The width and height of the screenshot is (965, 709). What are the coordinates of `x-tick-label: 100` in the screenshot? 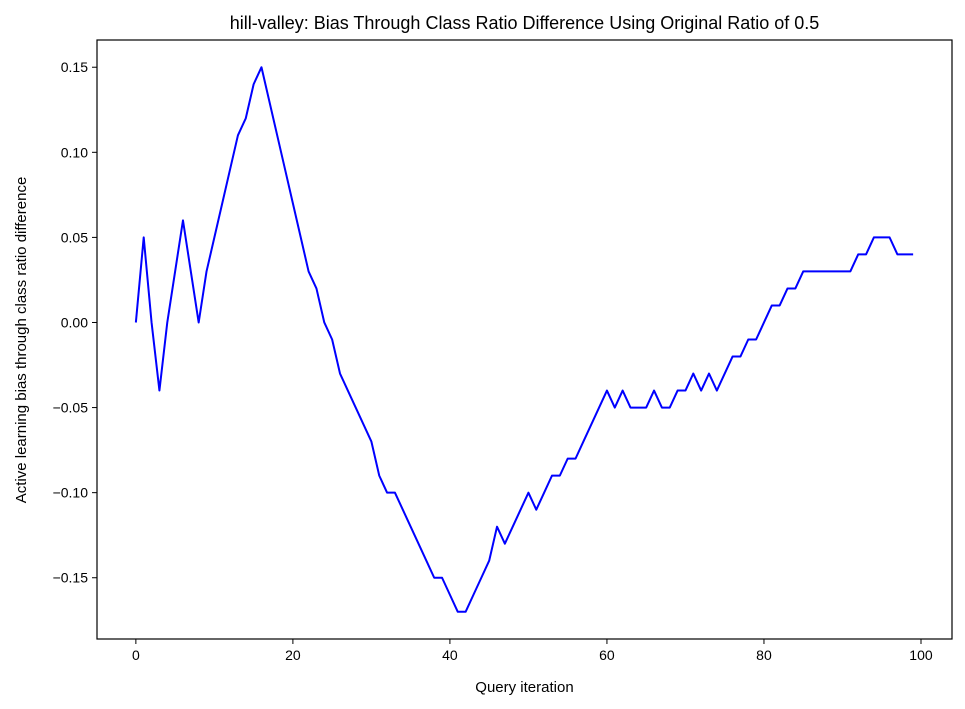 It's located at (921, 655).